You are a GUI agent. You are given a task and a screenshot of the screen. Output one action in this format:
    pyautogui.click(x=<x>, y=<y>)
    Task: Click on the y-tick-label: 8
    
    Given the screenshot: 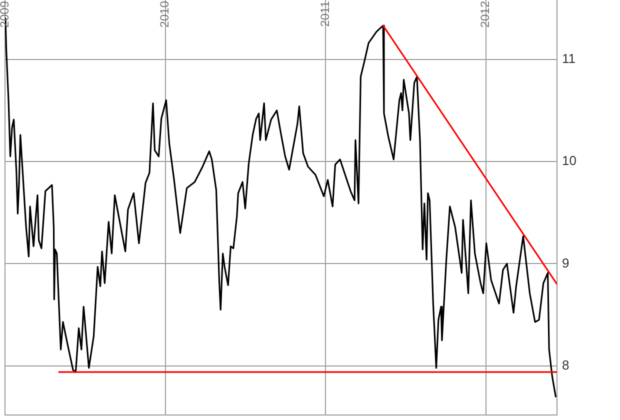 What is the action you would take?
    pyautogui.click(x=566, y=365)
    